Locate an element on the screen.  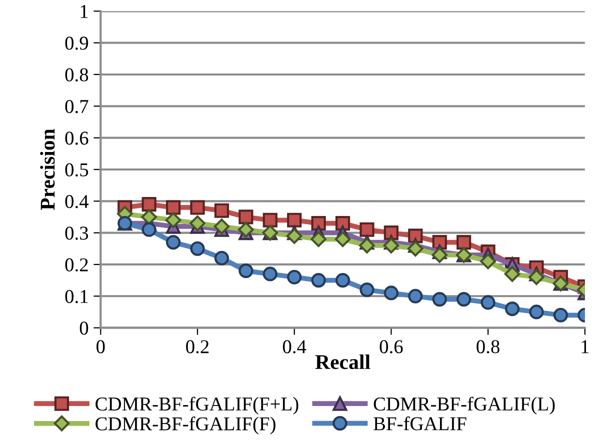
y-tick-label: 0.9 is located at coordinates (76, 43).